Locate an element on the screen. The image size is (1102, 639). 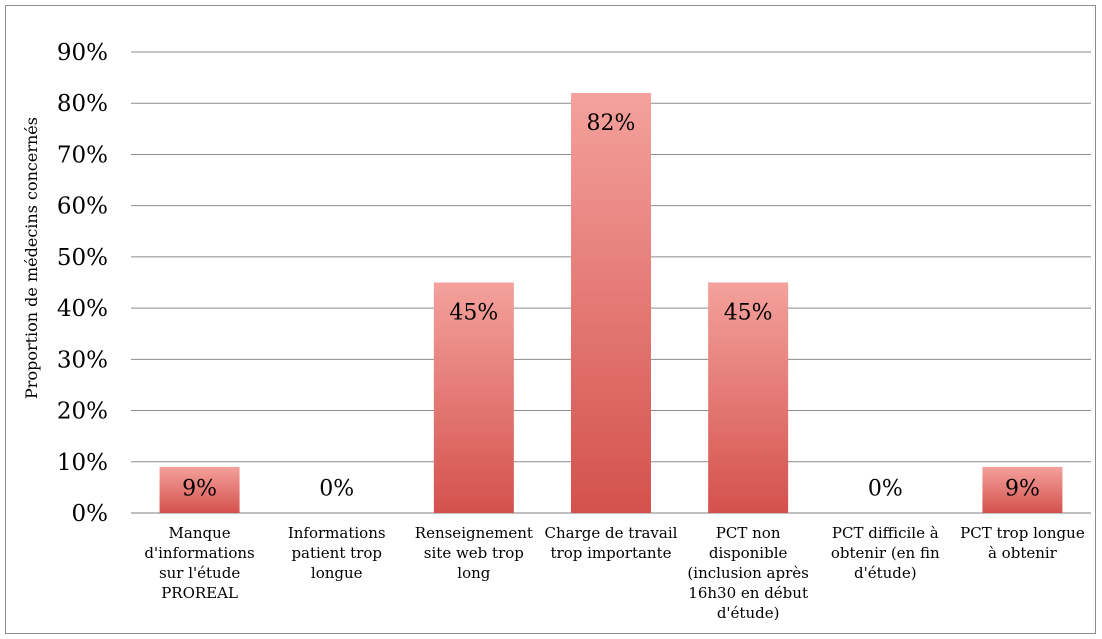
category-label-line: longue is located at coordinates (337, 573).